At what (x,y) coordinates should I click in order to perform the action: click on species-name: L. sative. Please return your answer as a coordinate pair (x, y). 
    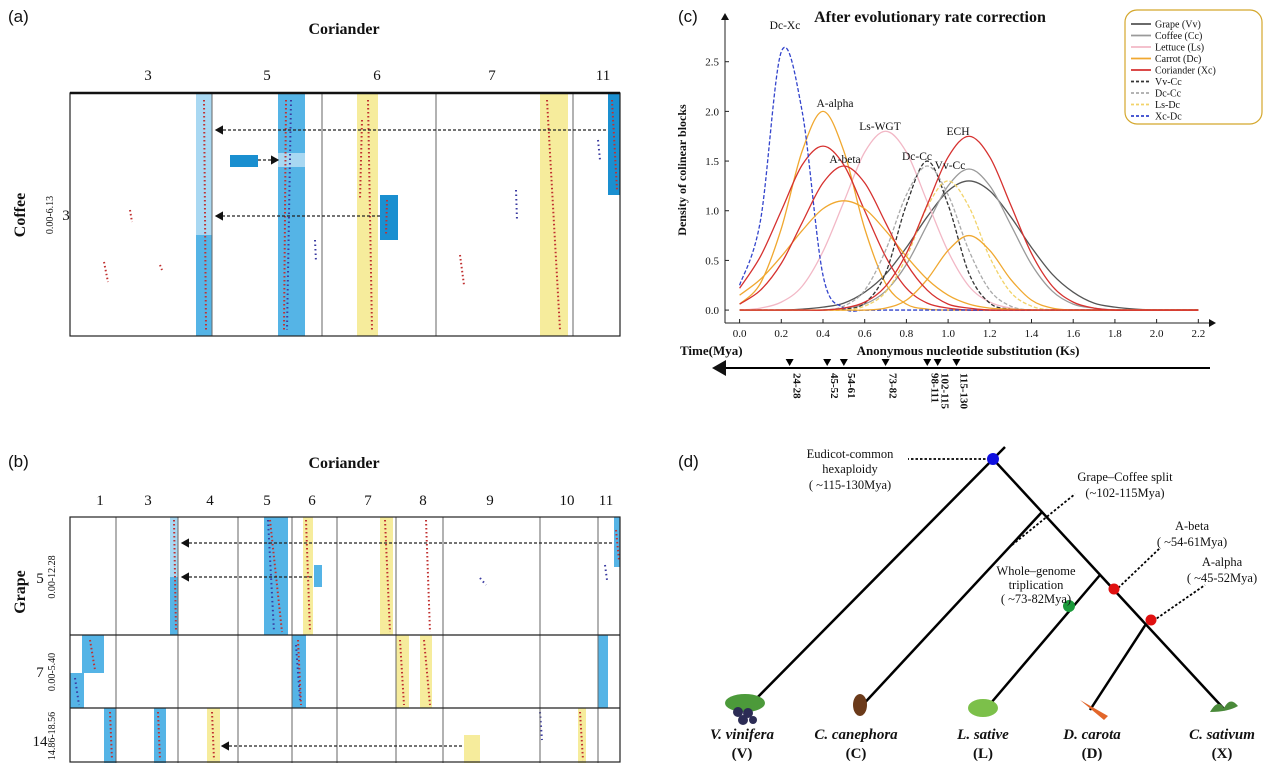
    Looking at the image, I should click on (982, 735).